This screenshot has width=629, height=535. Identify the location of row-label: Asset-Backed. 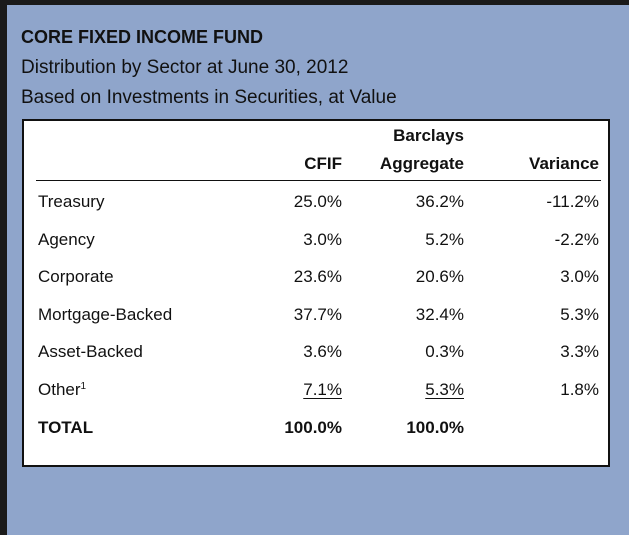
(90, 352).